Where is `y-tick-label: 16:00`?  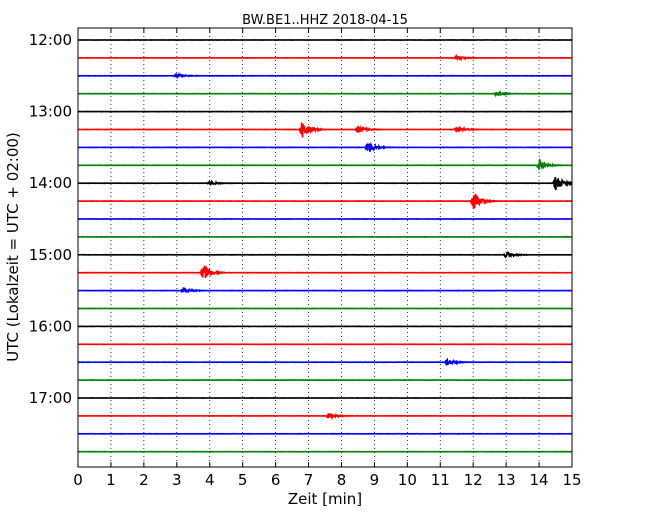 y-tick-label: 16:00 is located at coordinates (50, 326).